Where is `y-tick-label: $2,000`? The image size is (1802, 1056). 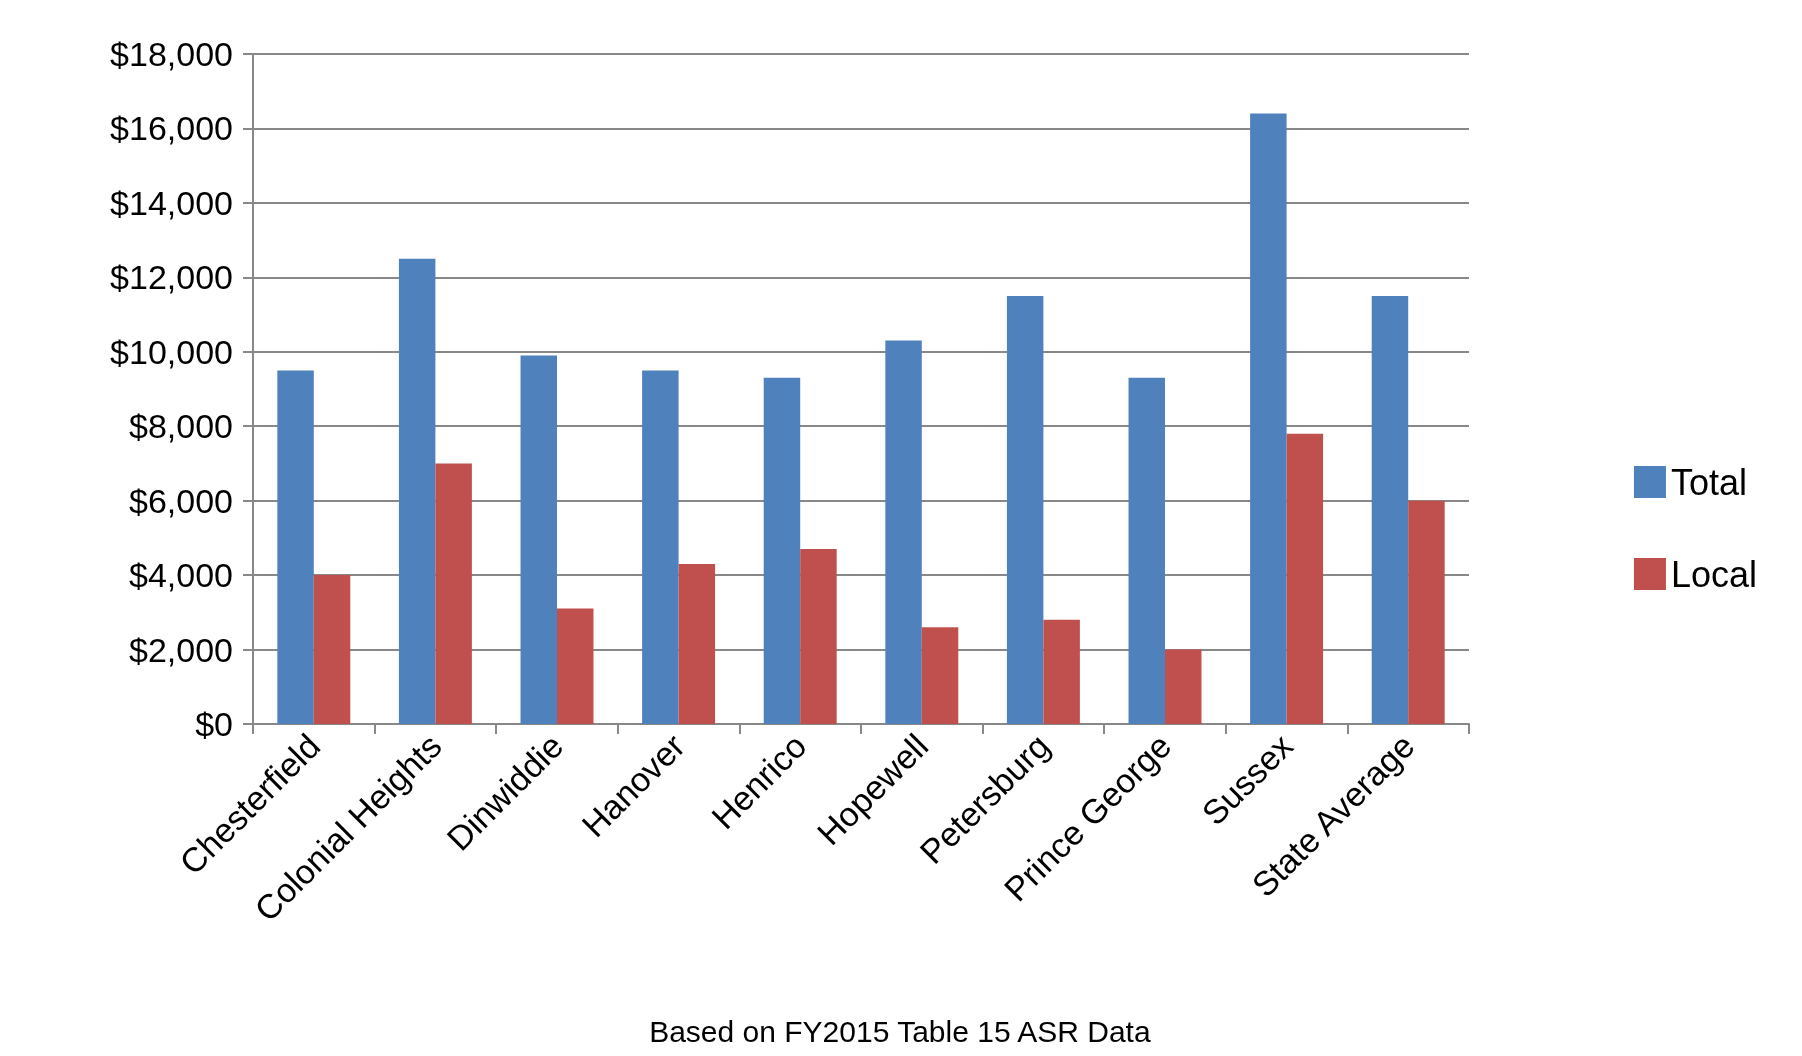
y-tick-label: $2,000 is located at coordinates (181, 649).